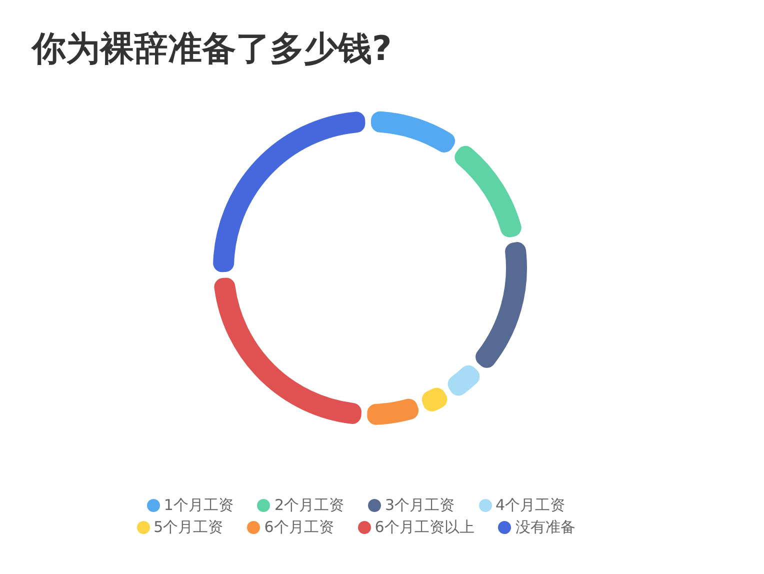 This screenshot has width=764, height=574. What do you see at coordinates (211, 49) in the screenshot?
I see `chart-title: 你为裸辞准备了多少钱?` at bounding box center [211, 49].